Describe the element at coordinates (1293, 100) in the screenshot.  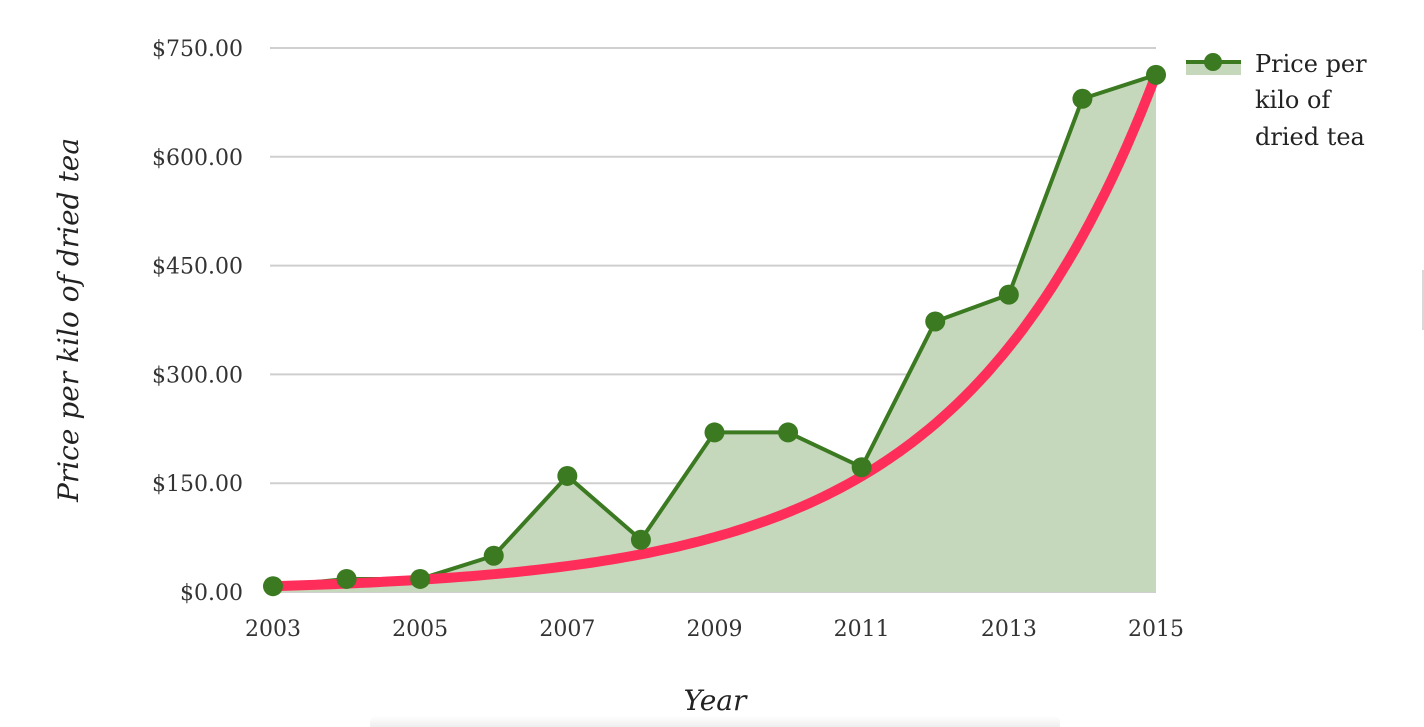
I see `legend-label-line-2: kilo of` at that location.